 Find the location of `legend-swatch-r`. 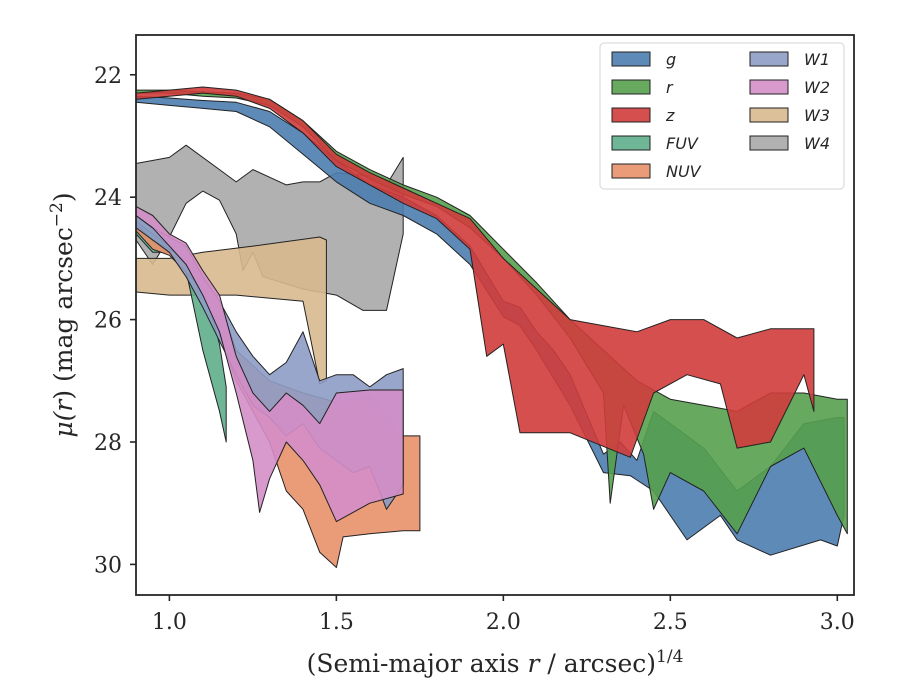

legend-swatch-r is located at coordinates (631, 87).